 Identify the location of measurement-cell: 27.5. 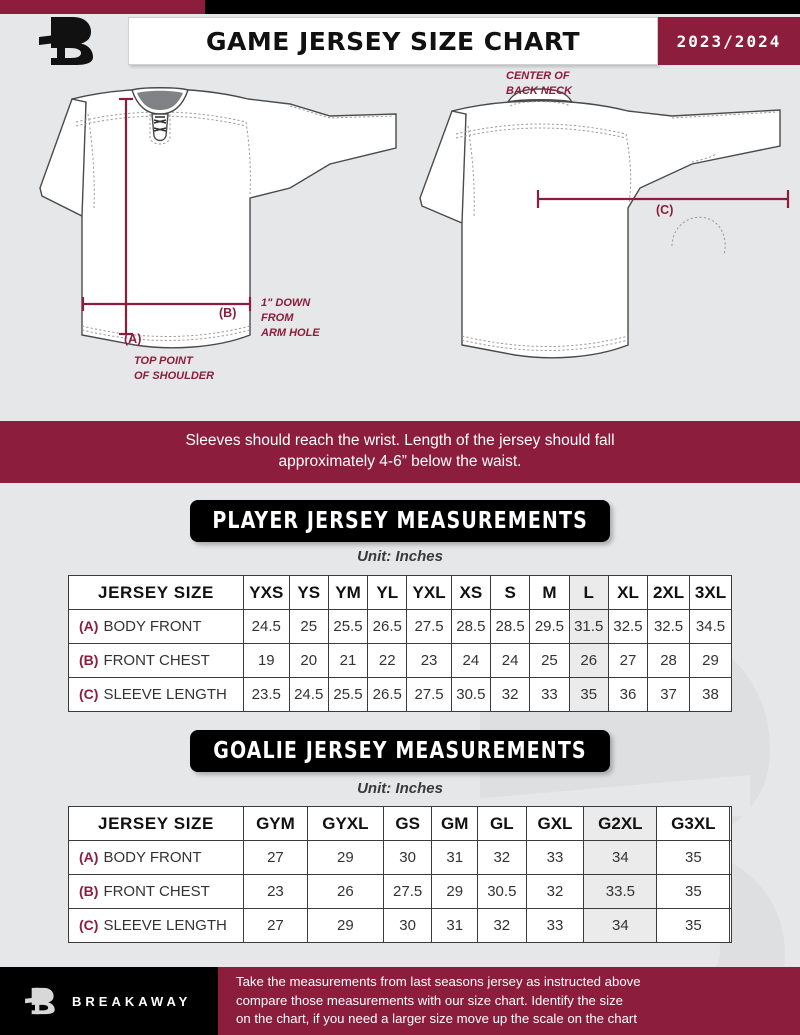
(429, 626).